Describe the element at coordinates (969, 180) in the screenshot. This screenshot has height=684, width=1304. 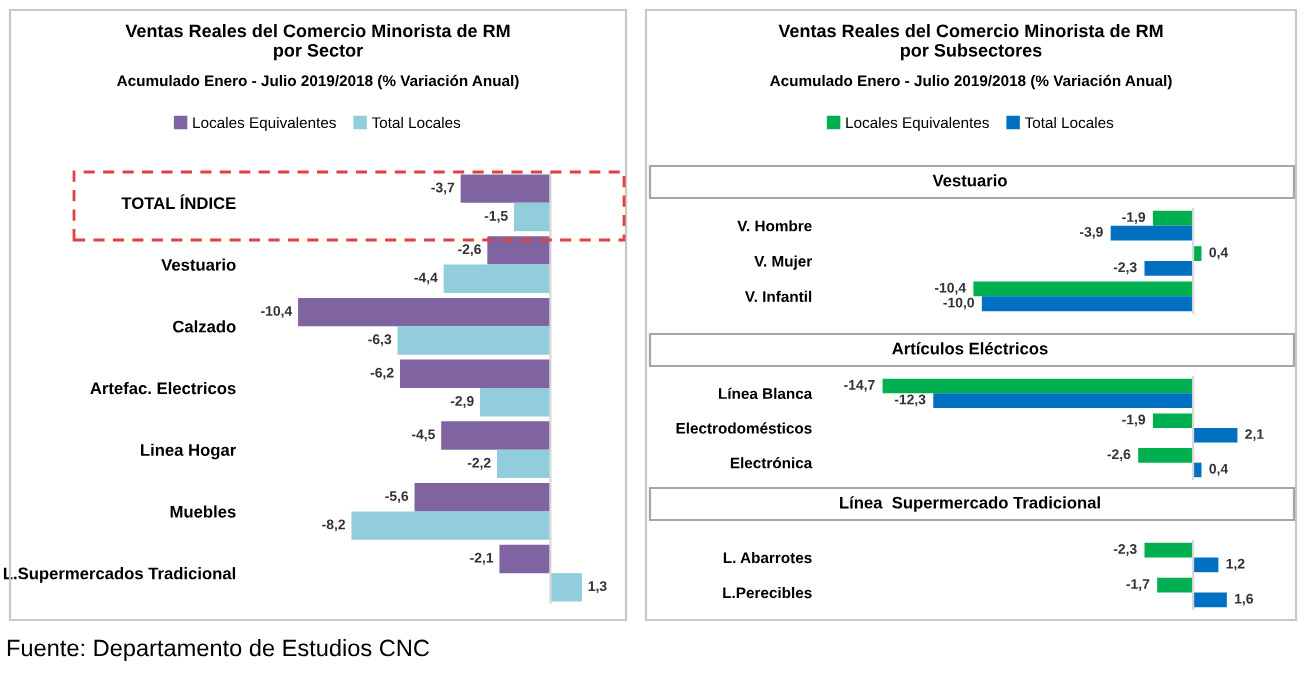
I see `text: Vestuario` at that location.